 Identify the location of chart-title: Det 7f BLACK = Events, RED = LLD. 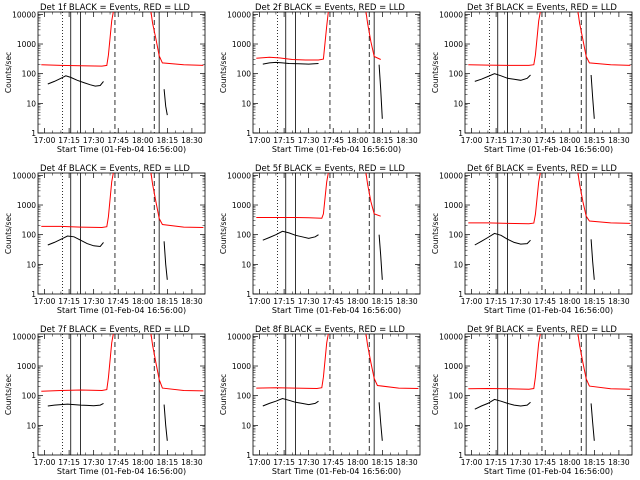
(115, 330).